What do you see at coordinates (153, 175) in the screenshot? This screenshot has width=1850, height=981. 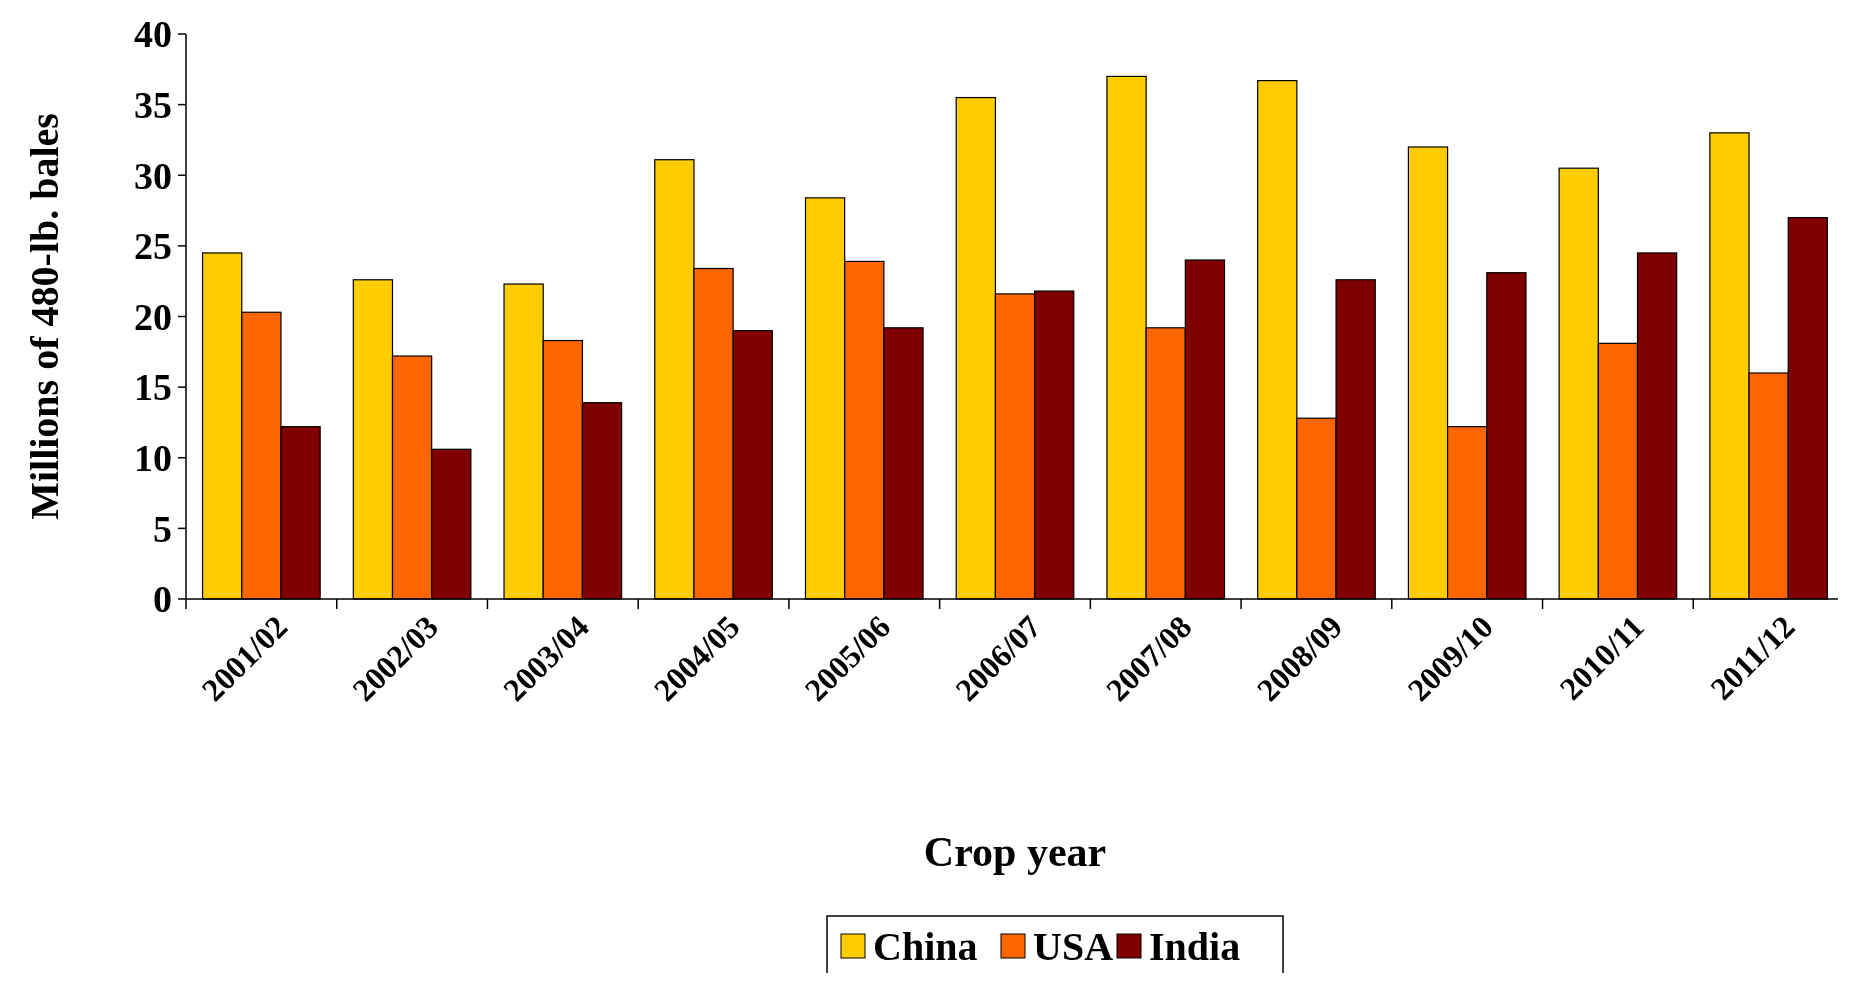 I see `y-tick-label: 30` at bounding box center [153, 175].